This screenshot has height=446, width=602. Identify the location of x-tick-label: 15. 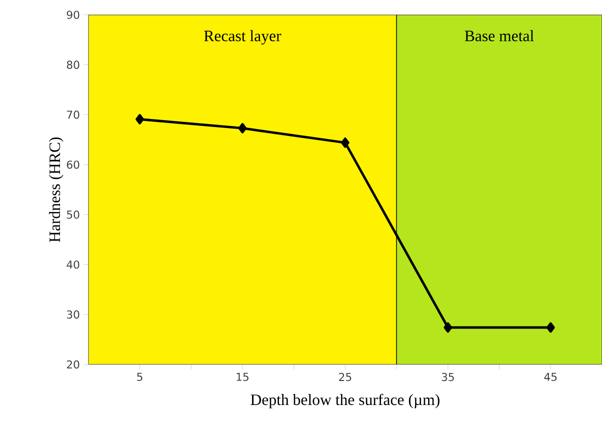
(242, 376).